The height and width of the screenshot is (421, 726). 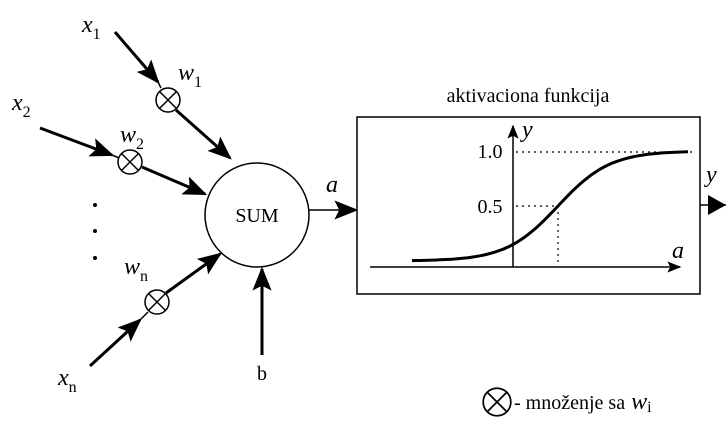 I want to click on input-label: x2, so click(x=21, y=105).